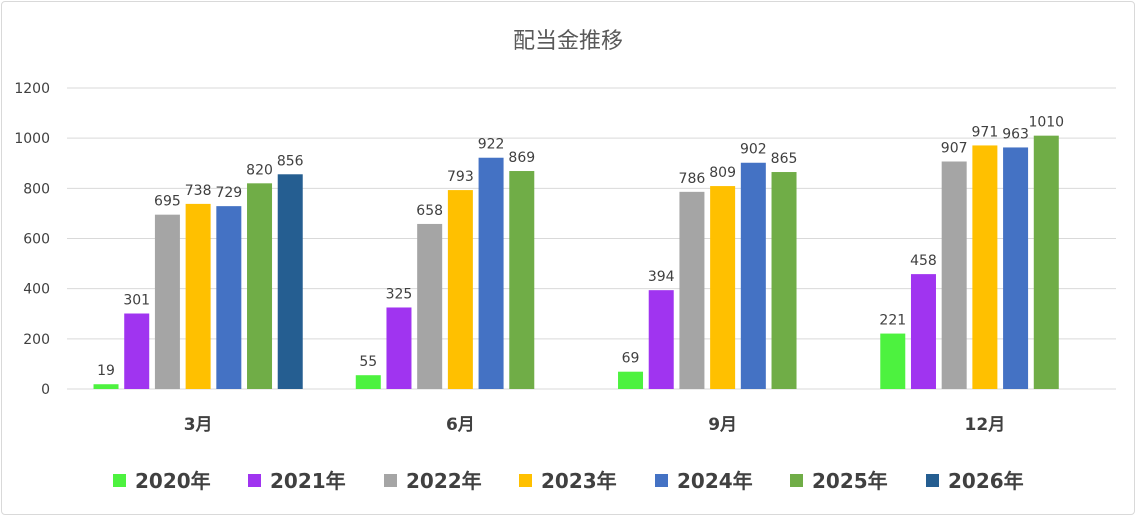 The height and width of the screenshot is (518, 1138). What do you see at coordinates (173, 481) in the screenshot?
I see `legend-label: 2020年` at bounding box center [173, 481].